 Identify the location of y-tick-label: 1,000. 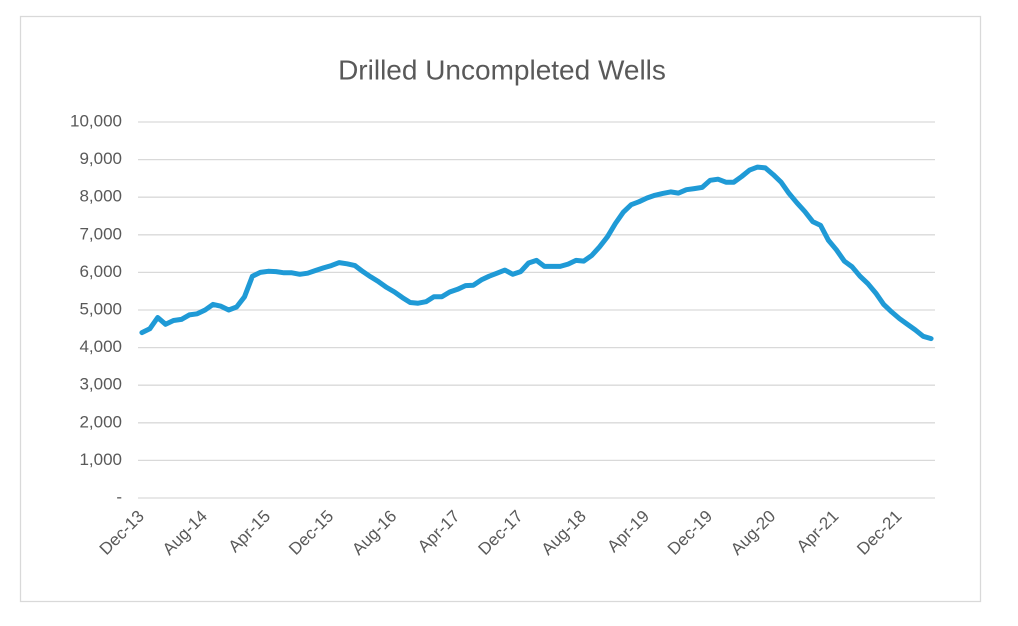
(100, 459).